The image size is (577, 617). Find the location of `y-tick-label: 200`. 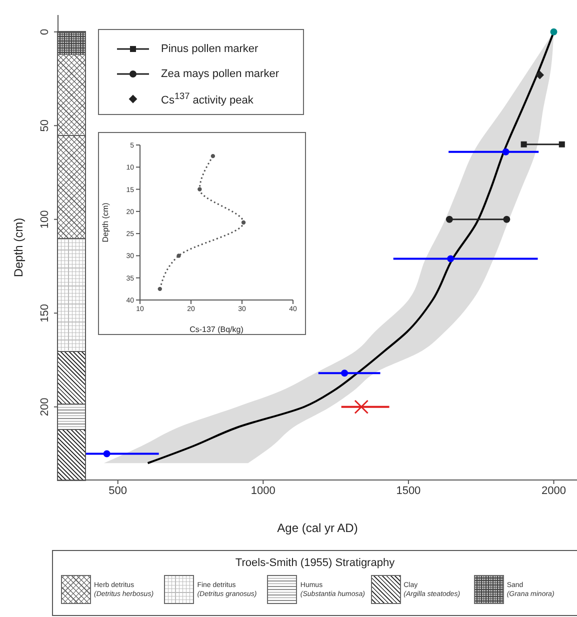

y-tick-label: 200 is located at coordinates (45, 407).